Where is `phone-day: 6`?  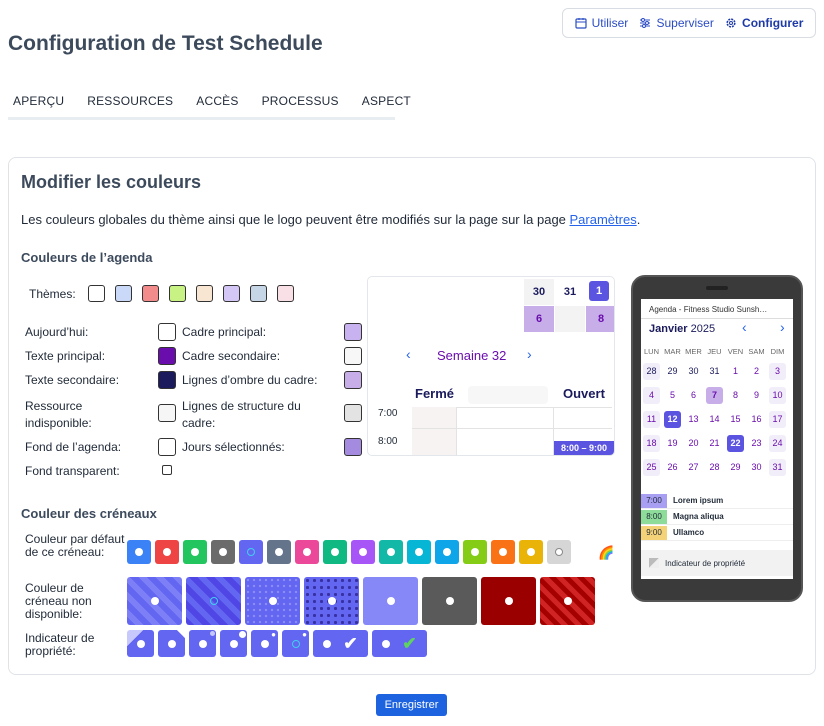
phone-day: 6 is located at coordinates (693, 395).